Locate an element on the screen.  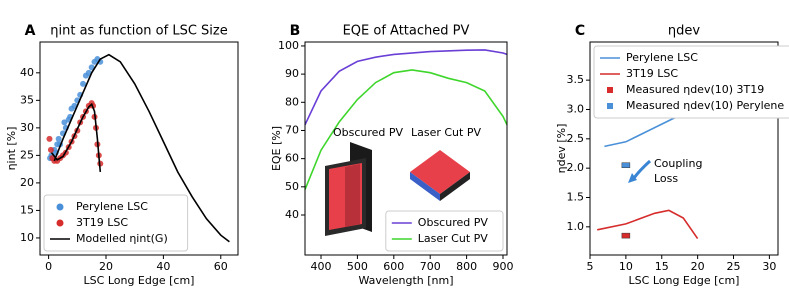
y-tick-label: 60 is located at coordinates (292, 158).